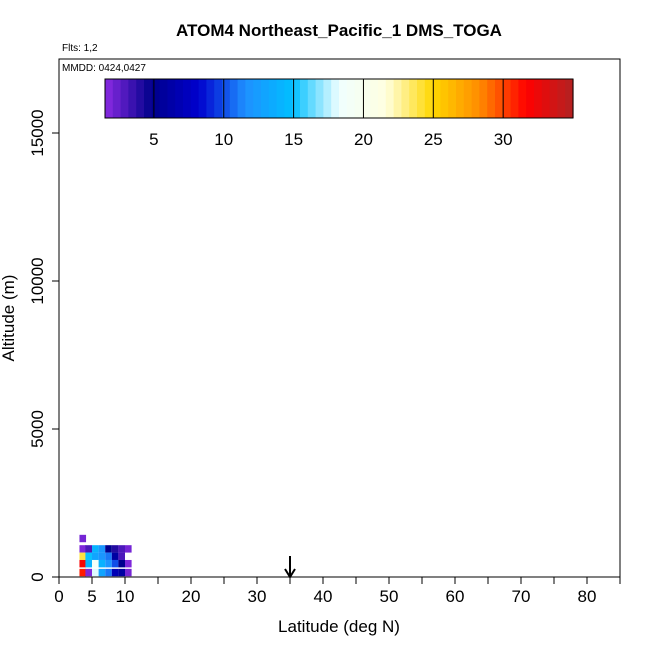 The height and width of the screenshot is (650, 650). What do you see at coordinates (153, 139) in the screenshot?
I see `colorbar-tick-label: 5` at bounding box center [153, 139].